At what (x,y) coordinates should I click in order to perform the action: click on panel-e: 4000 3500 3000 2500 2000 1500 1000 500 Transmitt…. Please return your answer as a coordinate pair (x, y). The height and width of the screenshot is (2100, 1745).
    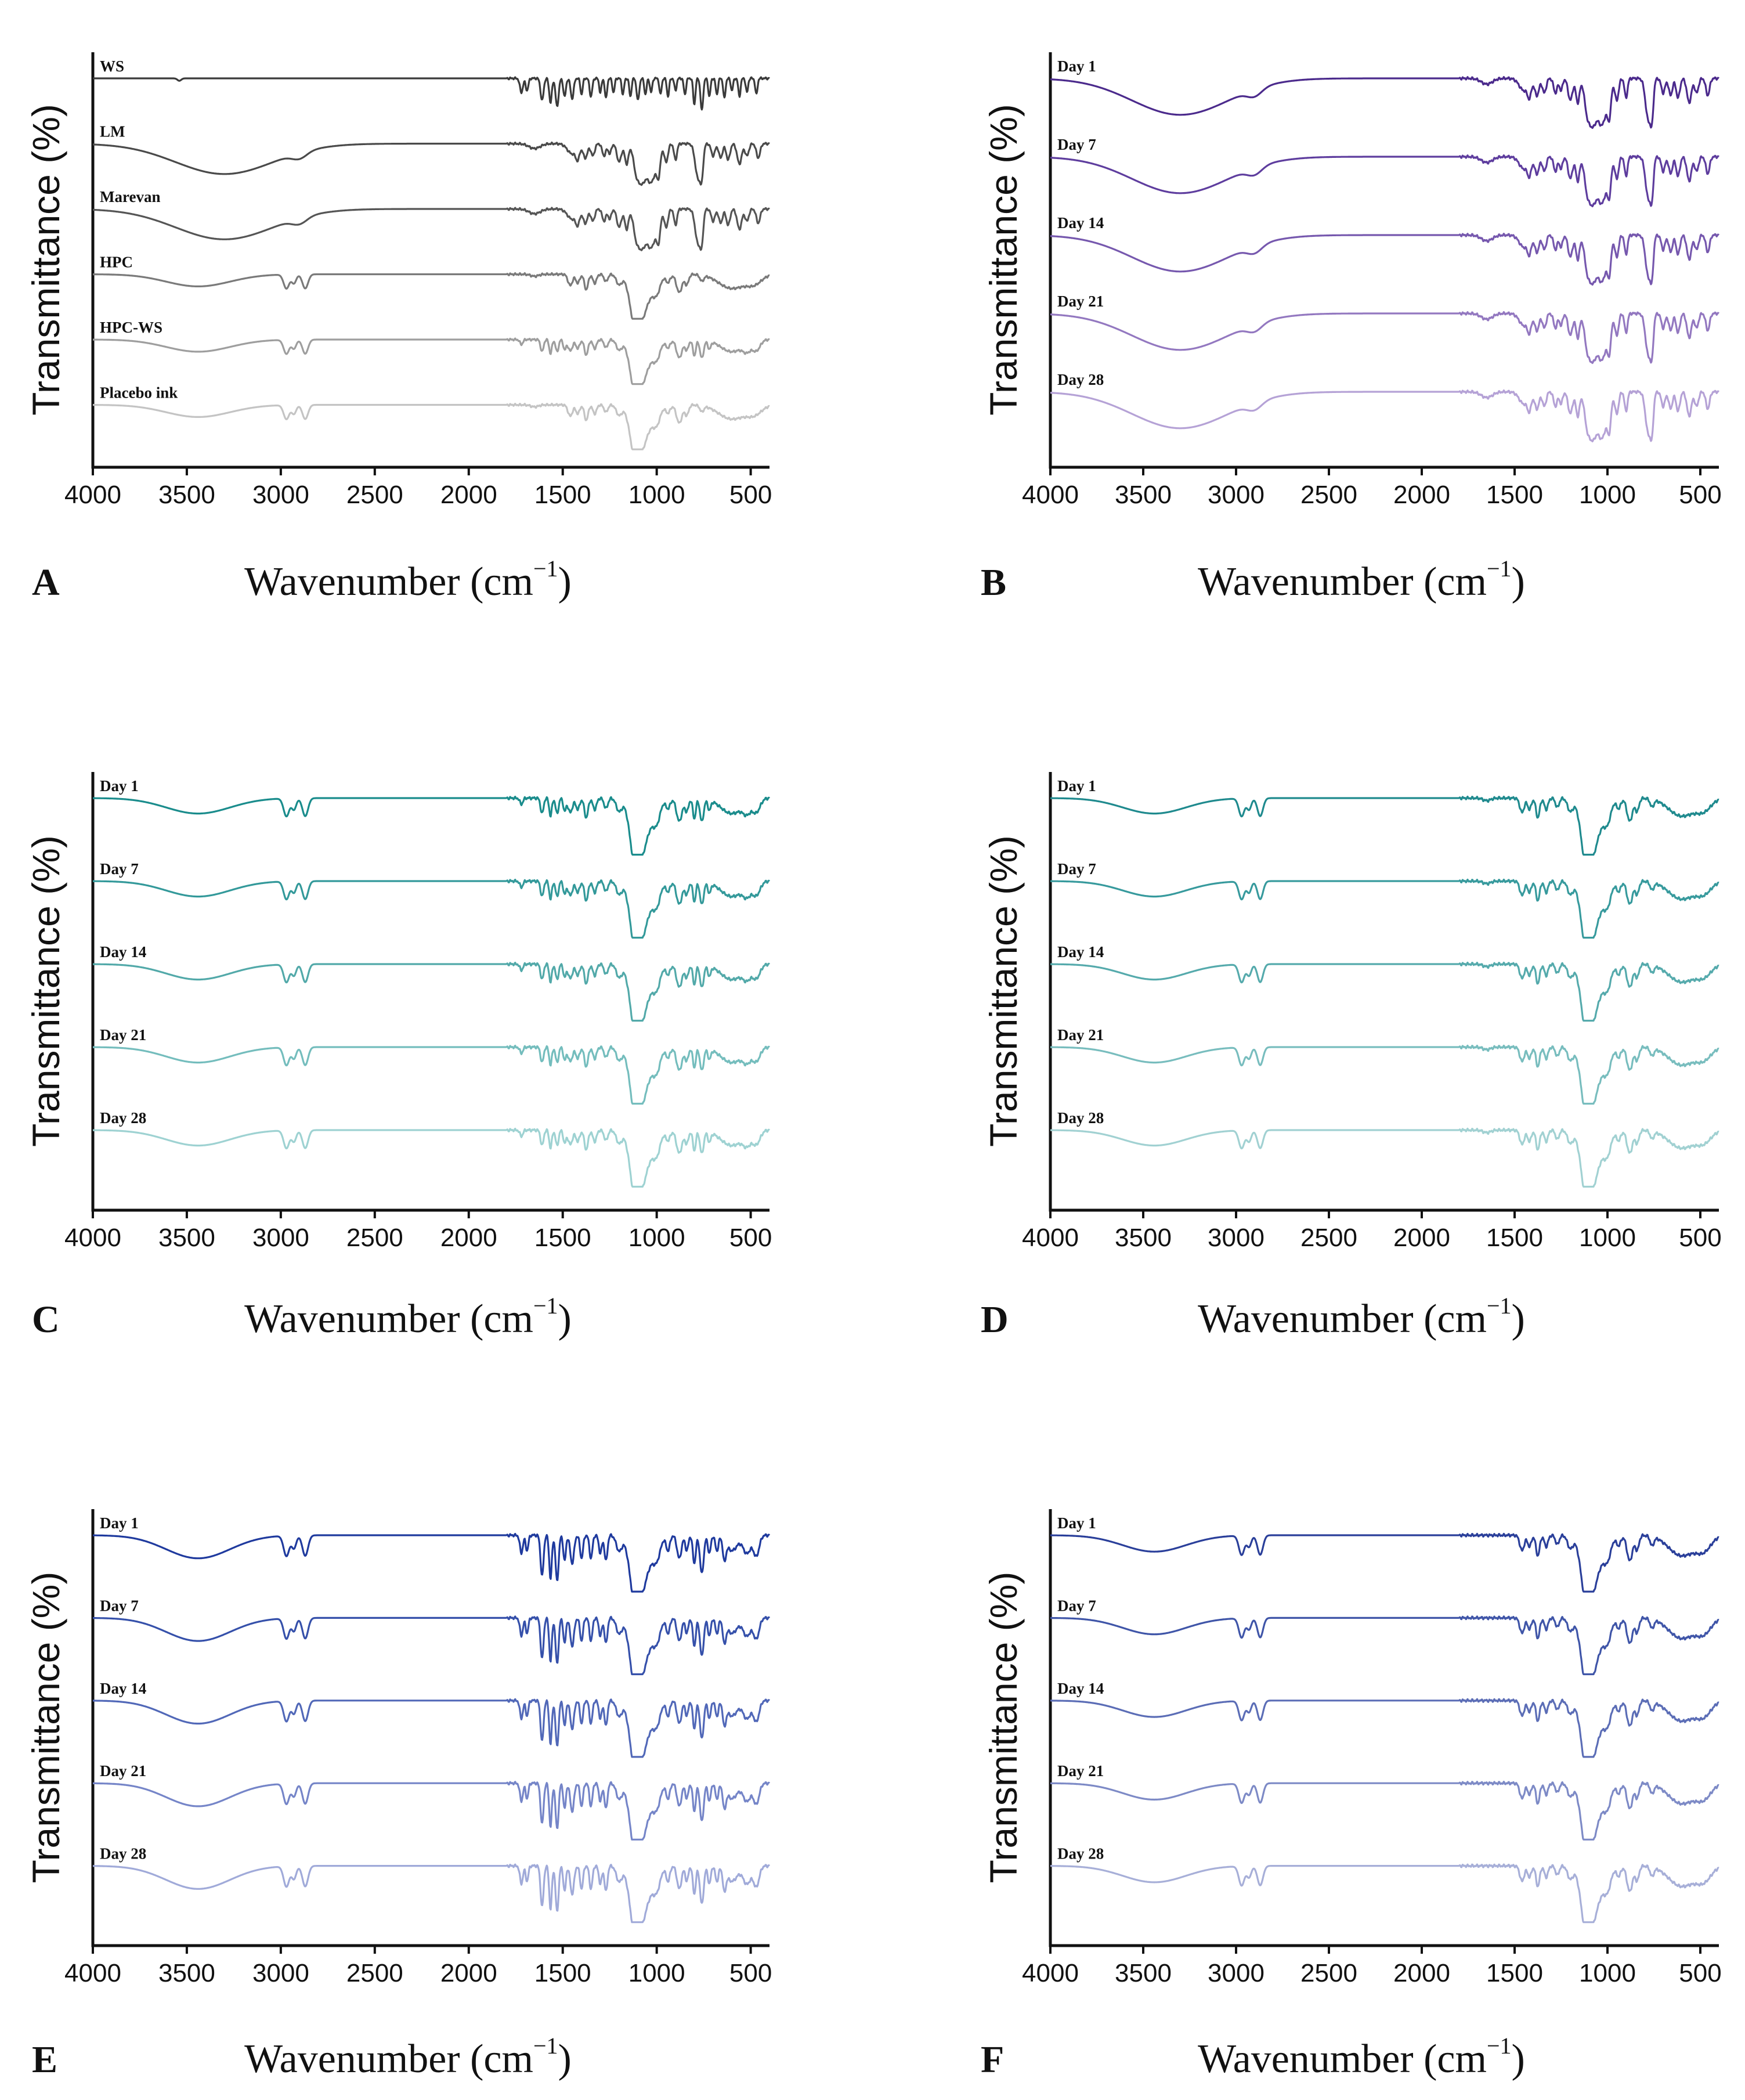
    Looking at the image, I should click on (398, 1795).